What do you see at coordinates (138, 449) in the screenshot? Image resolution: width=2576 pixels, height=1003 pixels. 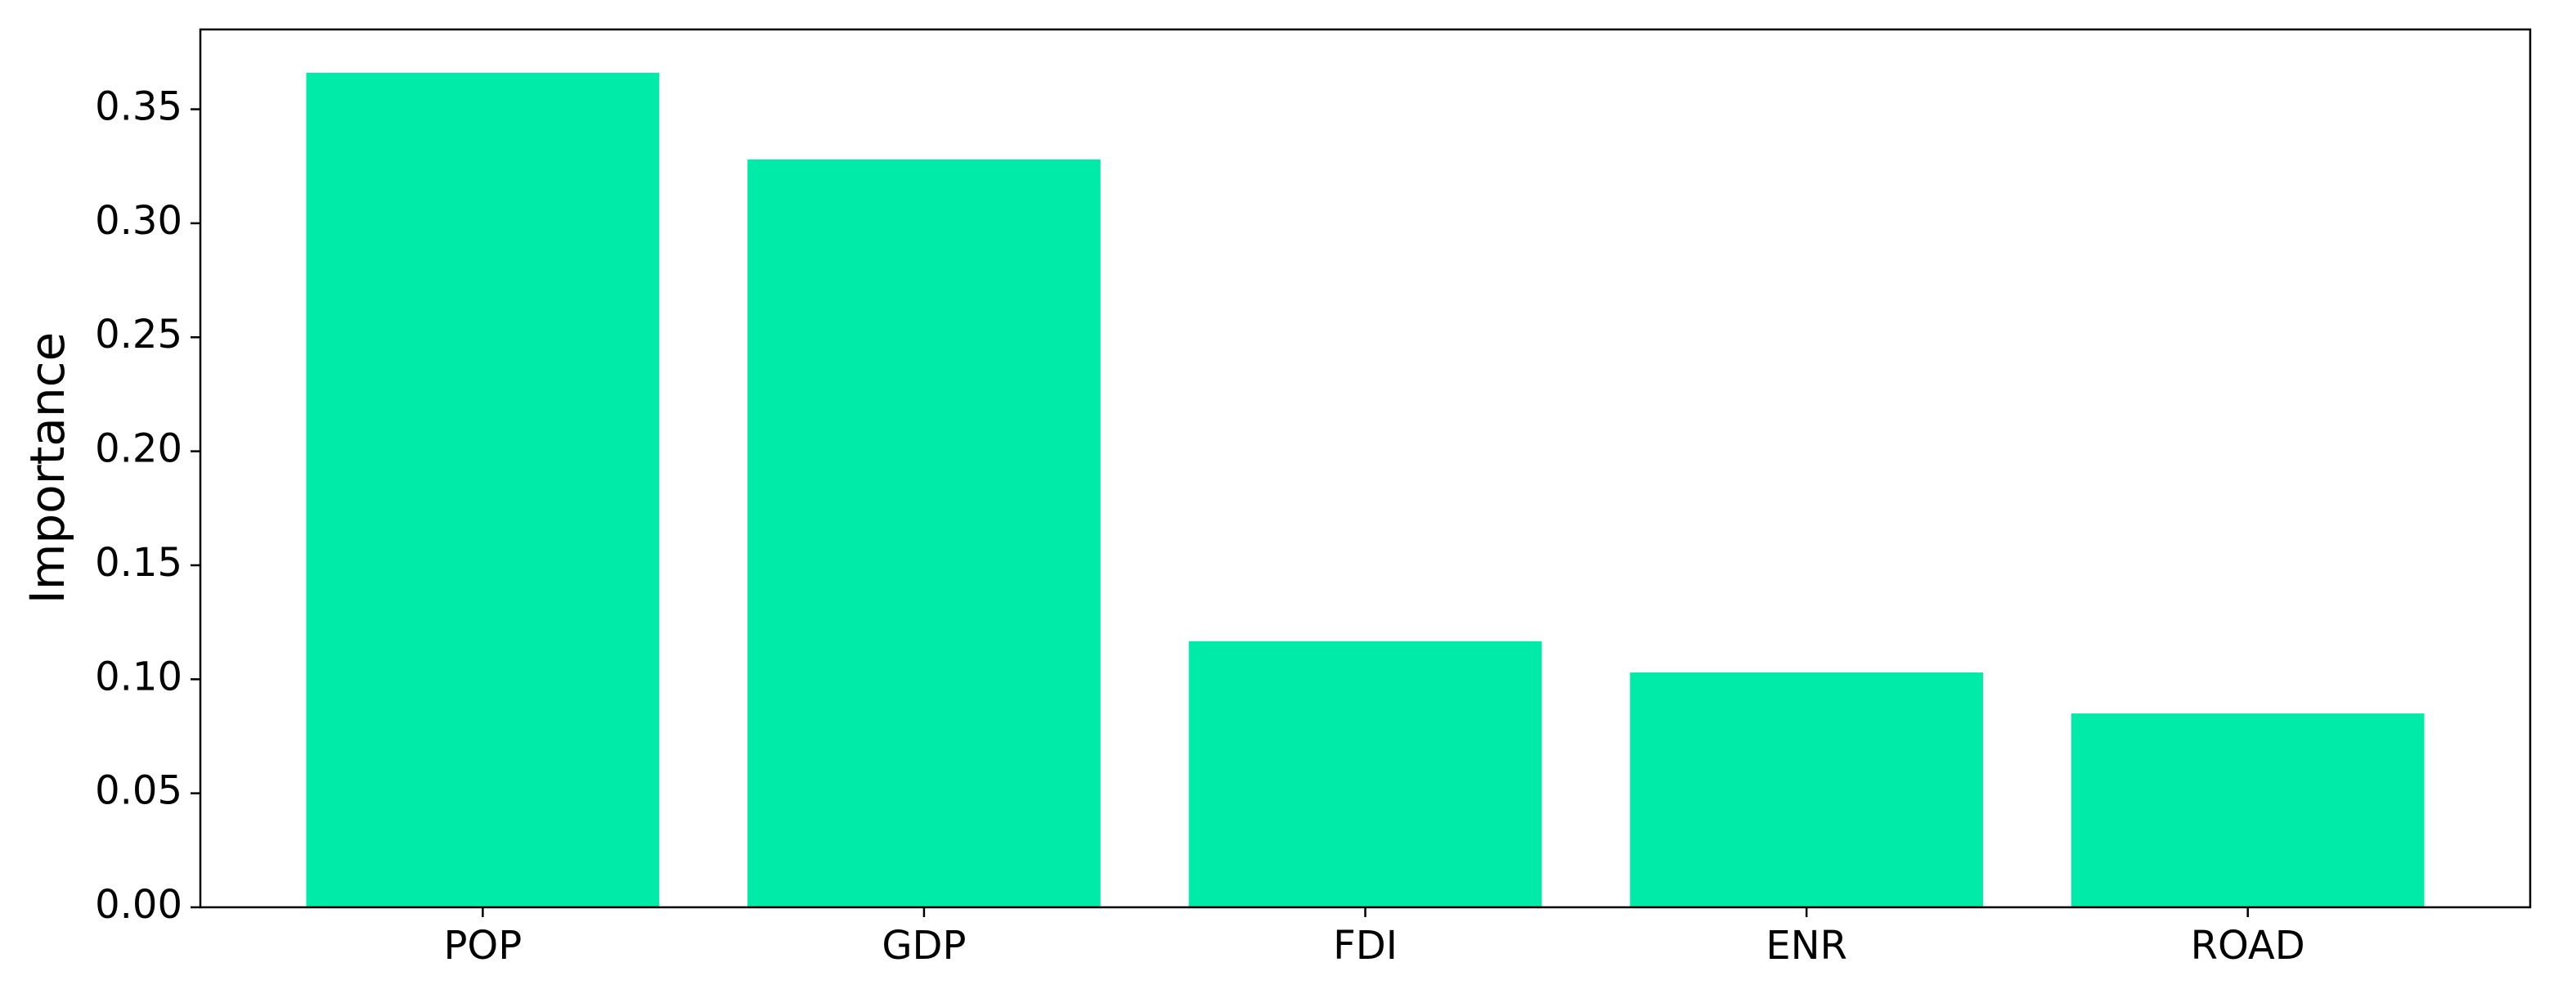 I see `y-tick-label: 0.20` at bounding box center [138, 449].